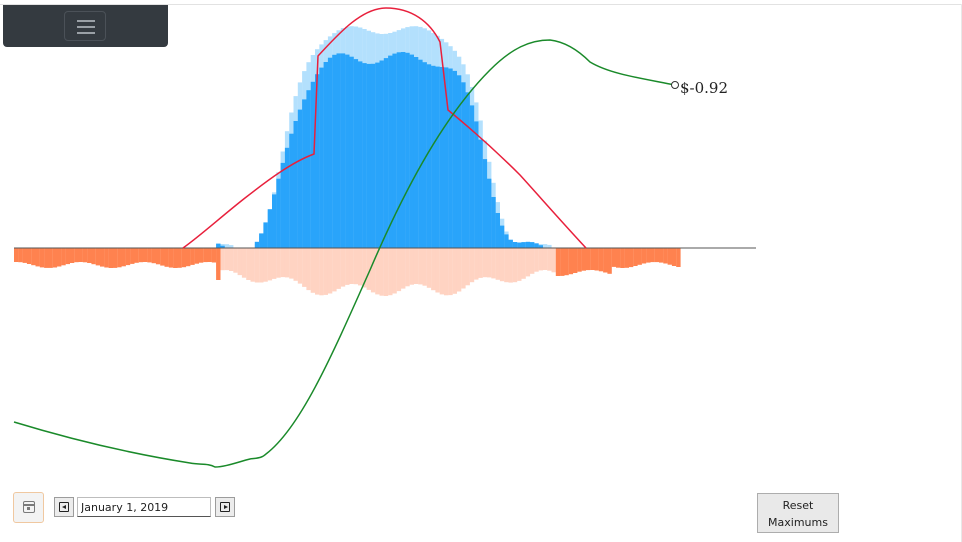  What do you see at coordinates (386, 272) in the screenshot?
I see `negative-max-bars` at bounding box center [386, 272].